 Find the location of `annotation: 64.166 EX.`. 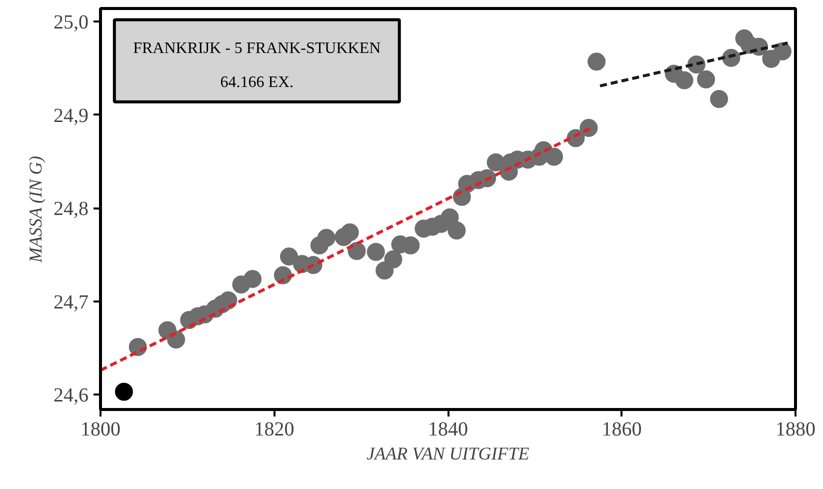

annotation: 64.166 EX. is located at coordinates (257, 83).